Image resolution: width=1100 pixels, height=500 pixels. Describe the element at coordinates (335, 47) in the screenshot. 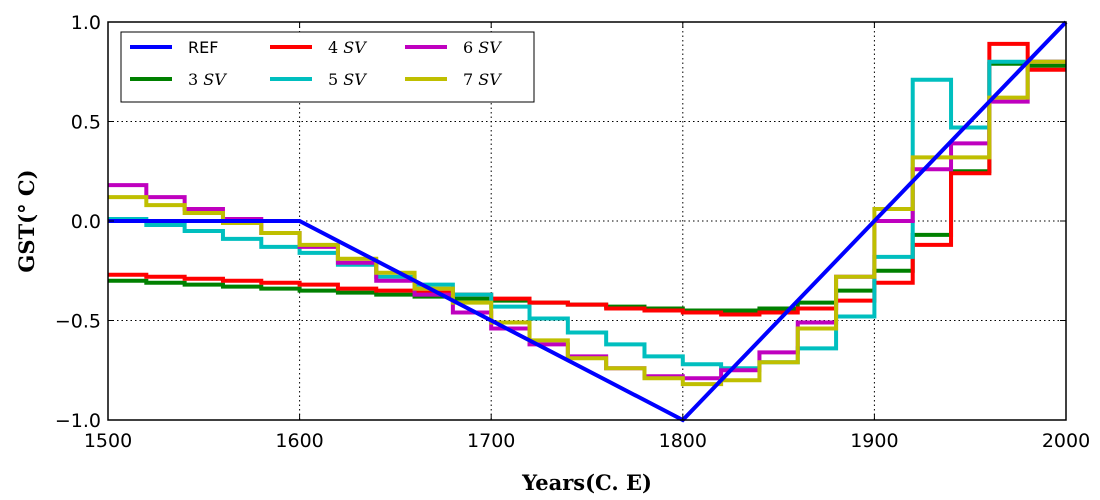

I see `legend-number: 4` at that location.